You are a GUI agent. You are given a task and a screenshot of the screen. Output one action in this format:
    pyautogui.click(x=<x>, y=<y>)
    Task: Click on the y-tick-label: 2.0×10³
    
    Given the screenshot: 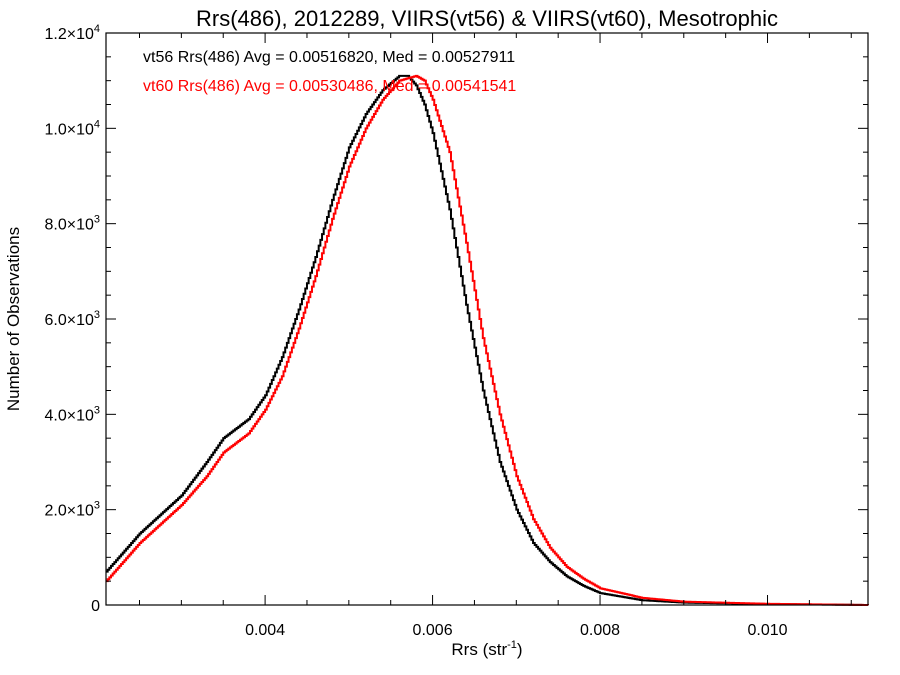 What is the action you would take?
    pyautogui.click(x=72, y=510)
    